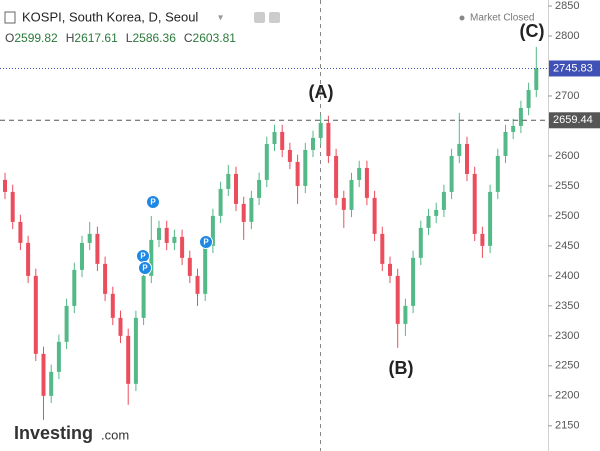  I want to click on y-tick-label: 2550, so click(567, 186).